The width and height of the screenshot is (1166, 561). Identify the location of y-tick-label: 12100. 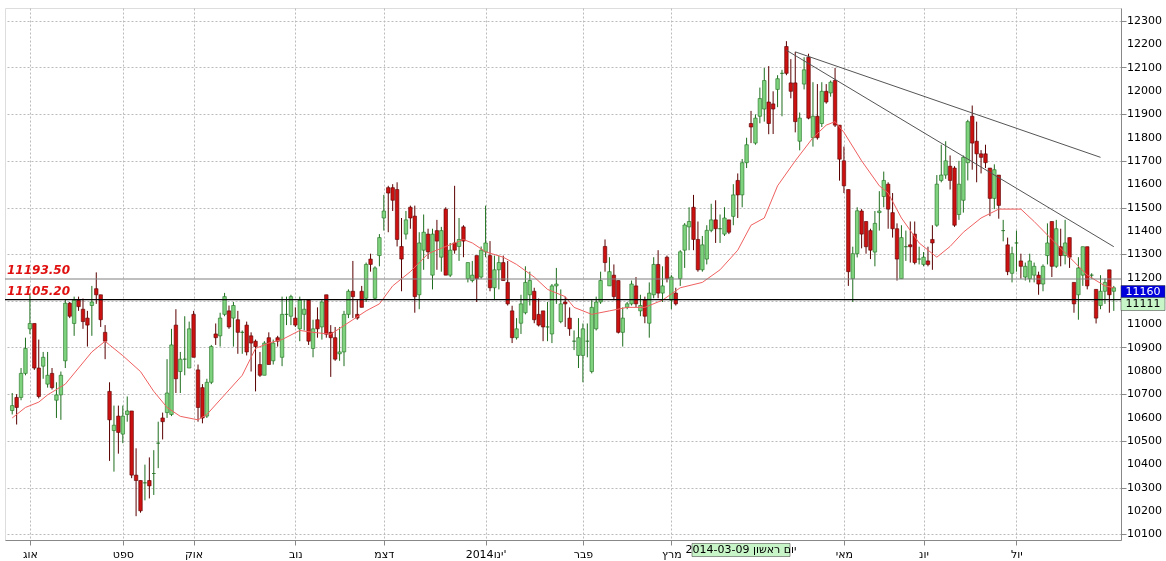
(1144, 67).